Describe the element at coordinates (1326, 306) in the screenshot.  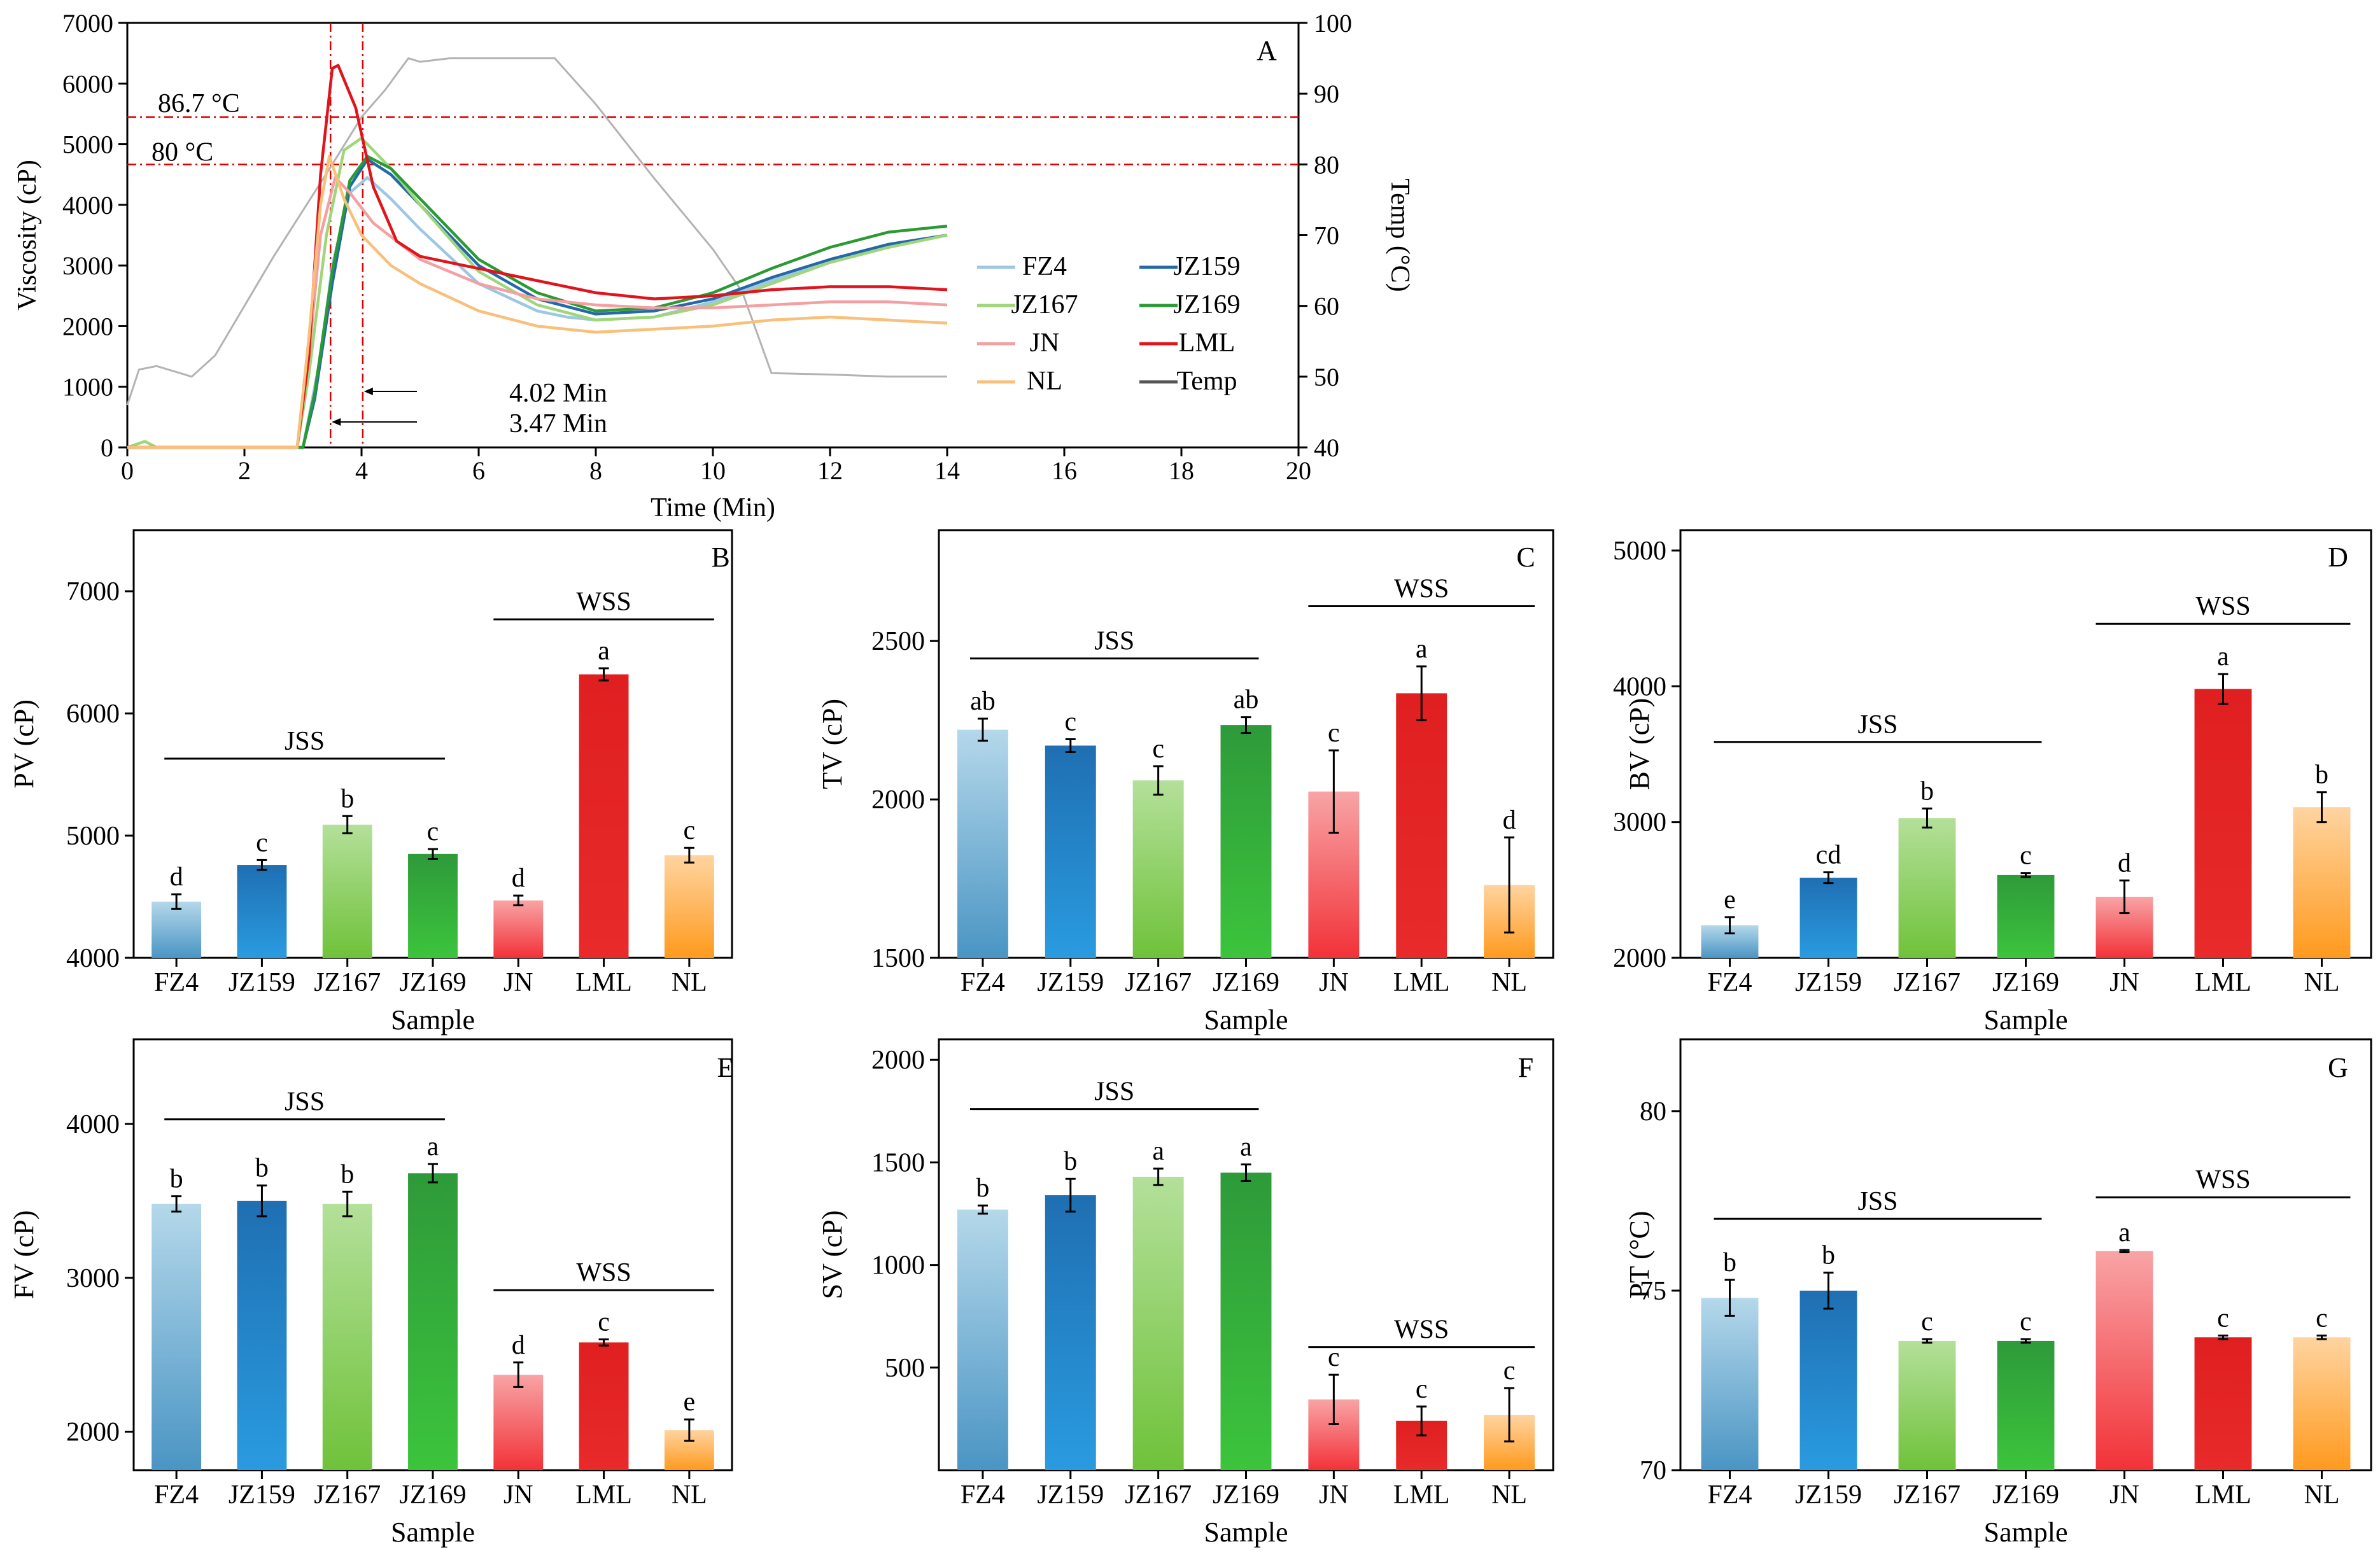
I see `y2-tick-label: 60` at that location.